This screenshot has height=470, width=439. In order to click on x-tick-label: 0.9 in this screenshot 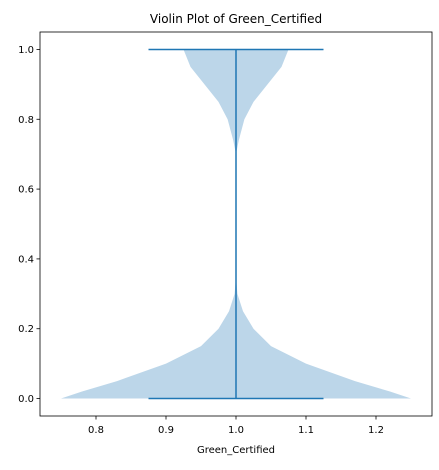, I will do `click(166, 430)`.